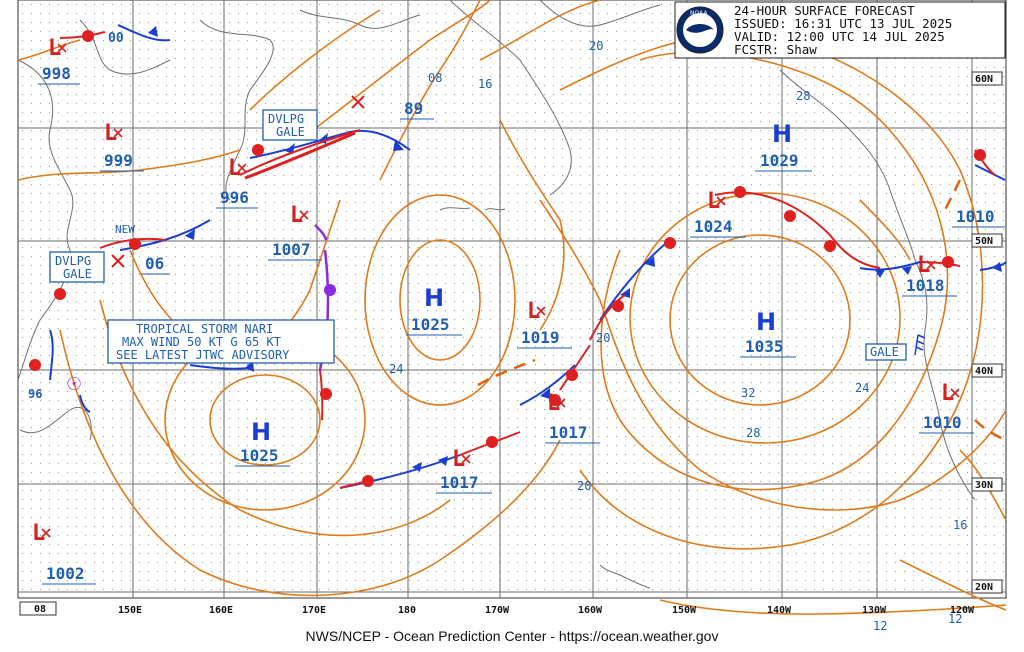 The image size is (1024, 652). Describe the element at coordinates (540, 337) in the screenshot. I see `low-pressure-label: 1019` at that location.